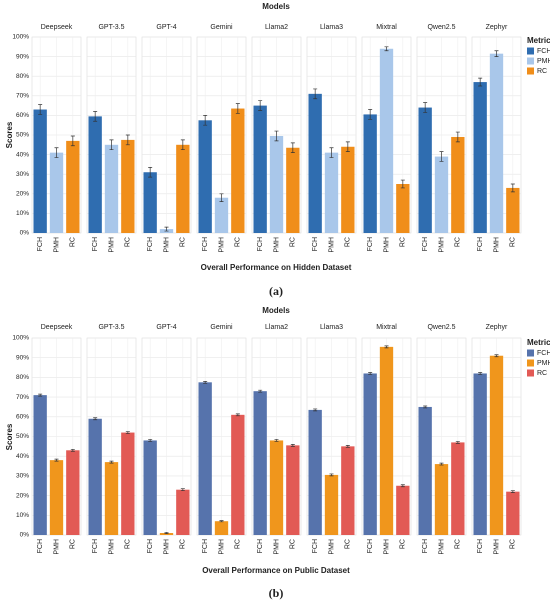  Describe the element at coordinates (166, 27) in the screenshot. I see `facet-title: GPT-4` at that location.